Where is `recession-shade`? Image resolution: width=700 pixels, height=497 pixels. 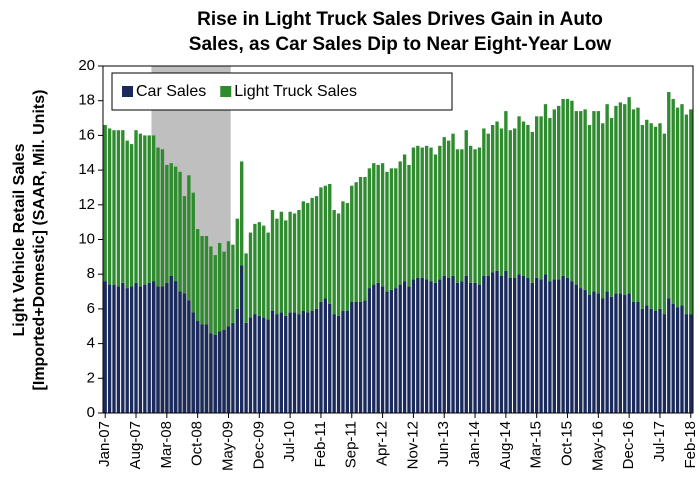 recession-shade is located at coordinates (191, 239).